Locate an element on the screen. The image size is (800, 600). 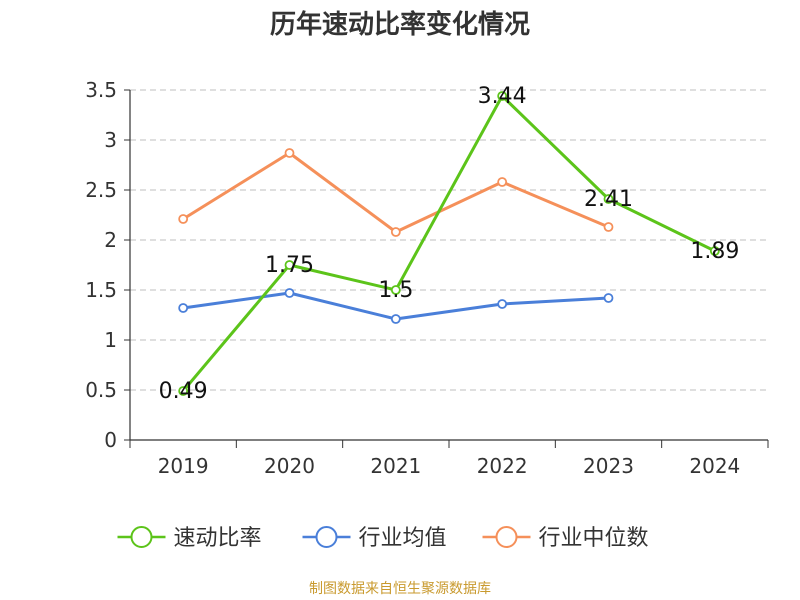
y-tick-label: 1 is located at coordinates (110, 340).